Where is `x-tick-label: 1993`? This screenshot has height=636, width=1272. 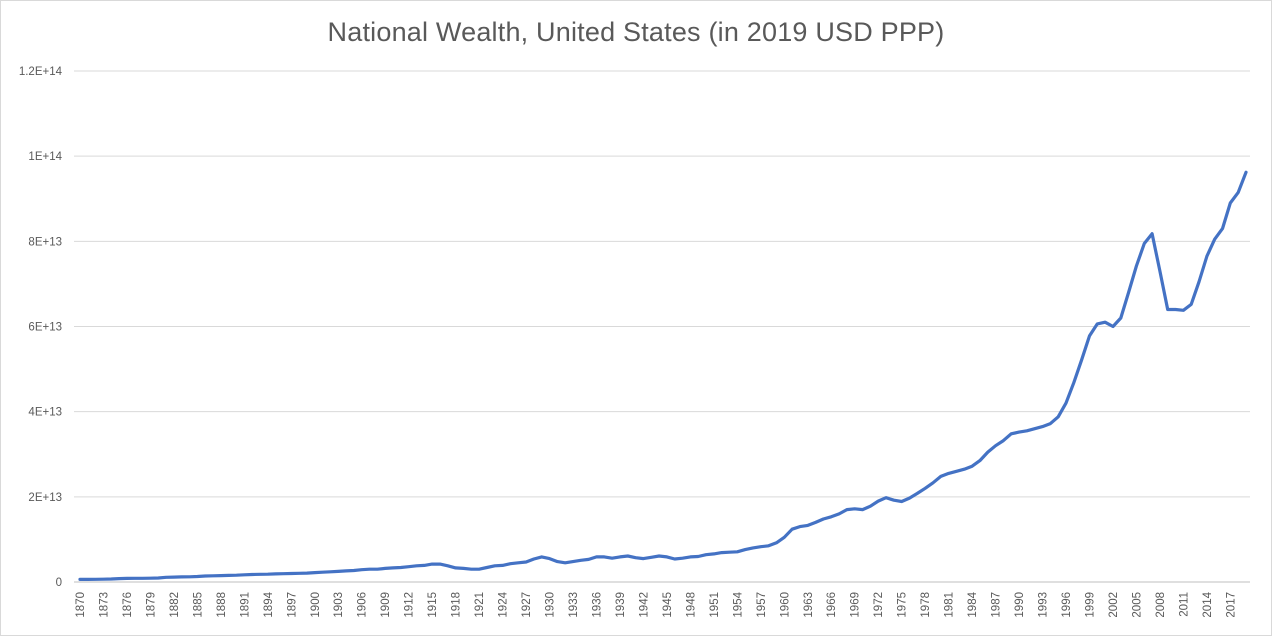
x-tick-label: 1993 is located at coordinates (1044, 605).